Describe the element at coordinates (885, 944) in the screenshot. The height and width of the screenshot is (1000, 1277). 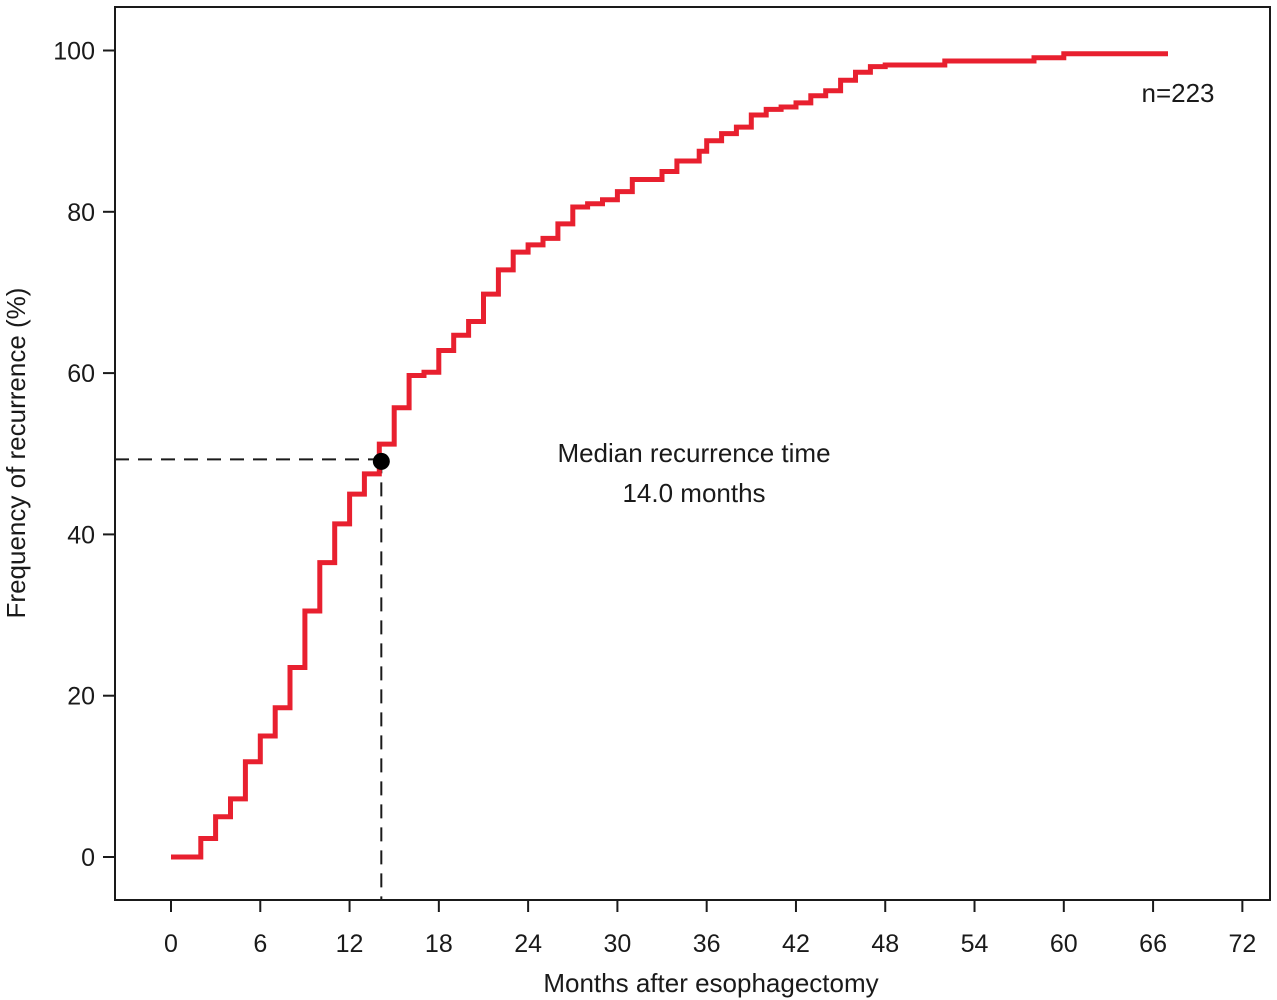
I see `x-tick-label: 48` at that location.